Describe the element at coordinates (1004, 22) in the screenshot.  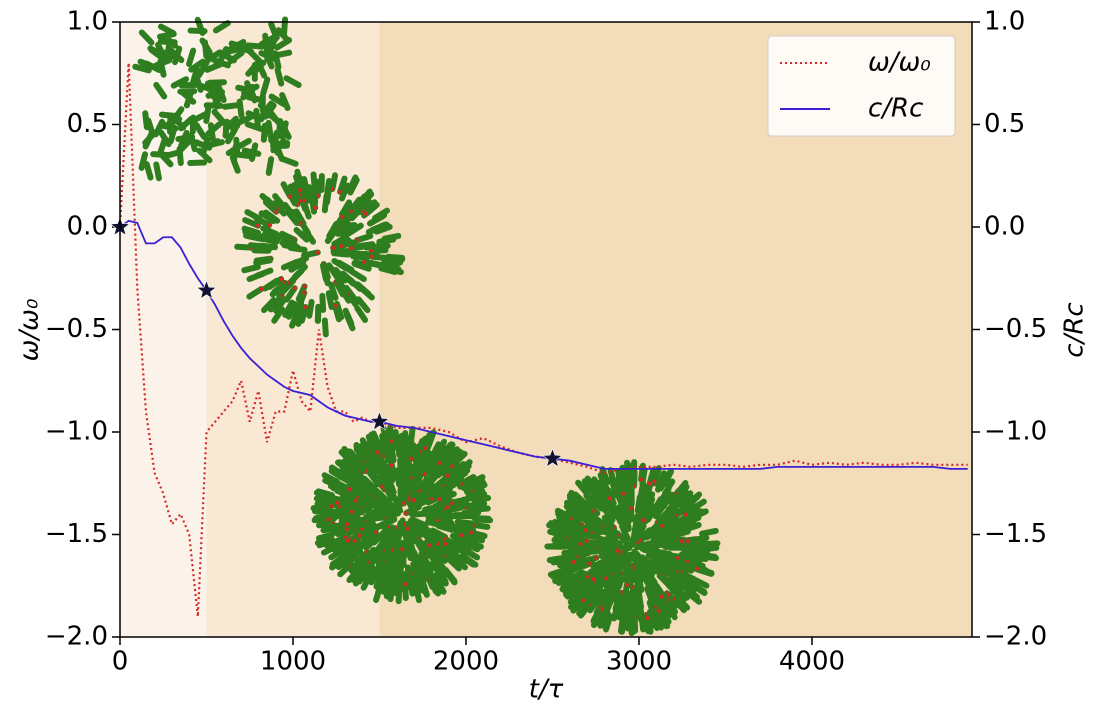
I see `y2-tick-label: 1.0` at that location.